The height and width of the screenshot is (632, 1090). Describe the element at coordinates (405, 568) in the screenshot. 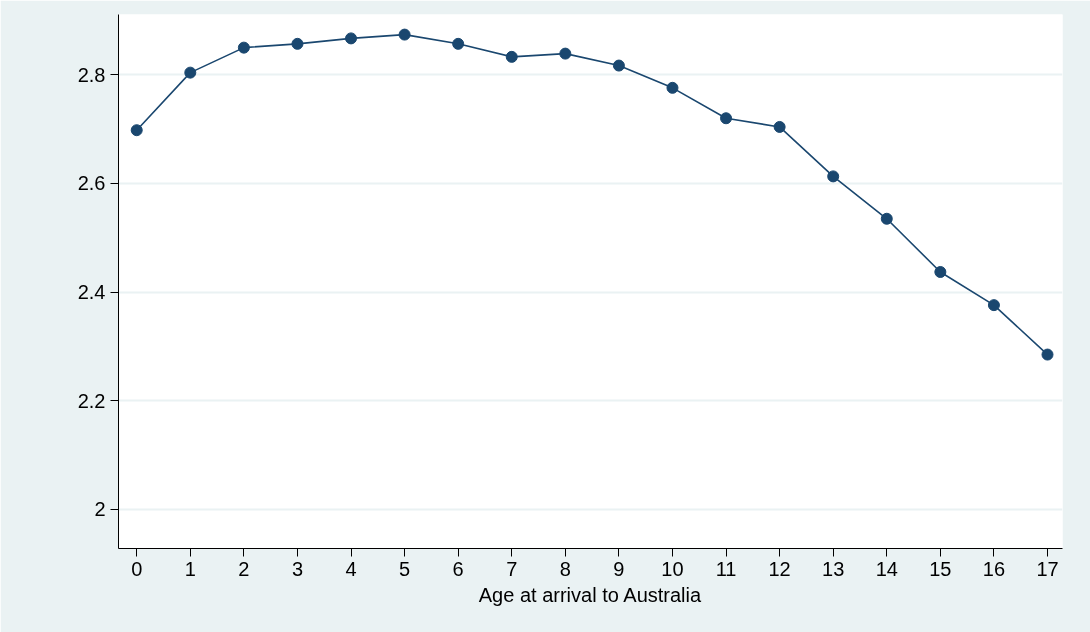

I see `x-tick-label: 5` at that location.